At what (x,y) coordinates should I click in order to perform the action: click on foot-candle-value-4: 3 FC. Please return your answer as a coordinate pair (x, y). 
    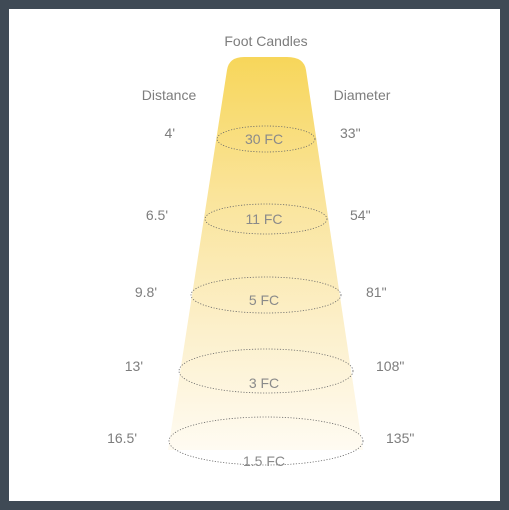
    Looking at the image, I should click on (264, 383).